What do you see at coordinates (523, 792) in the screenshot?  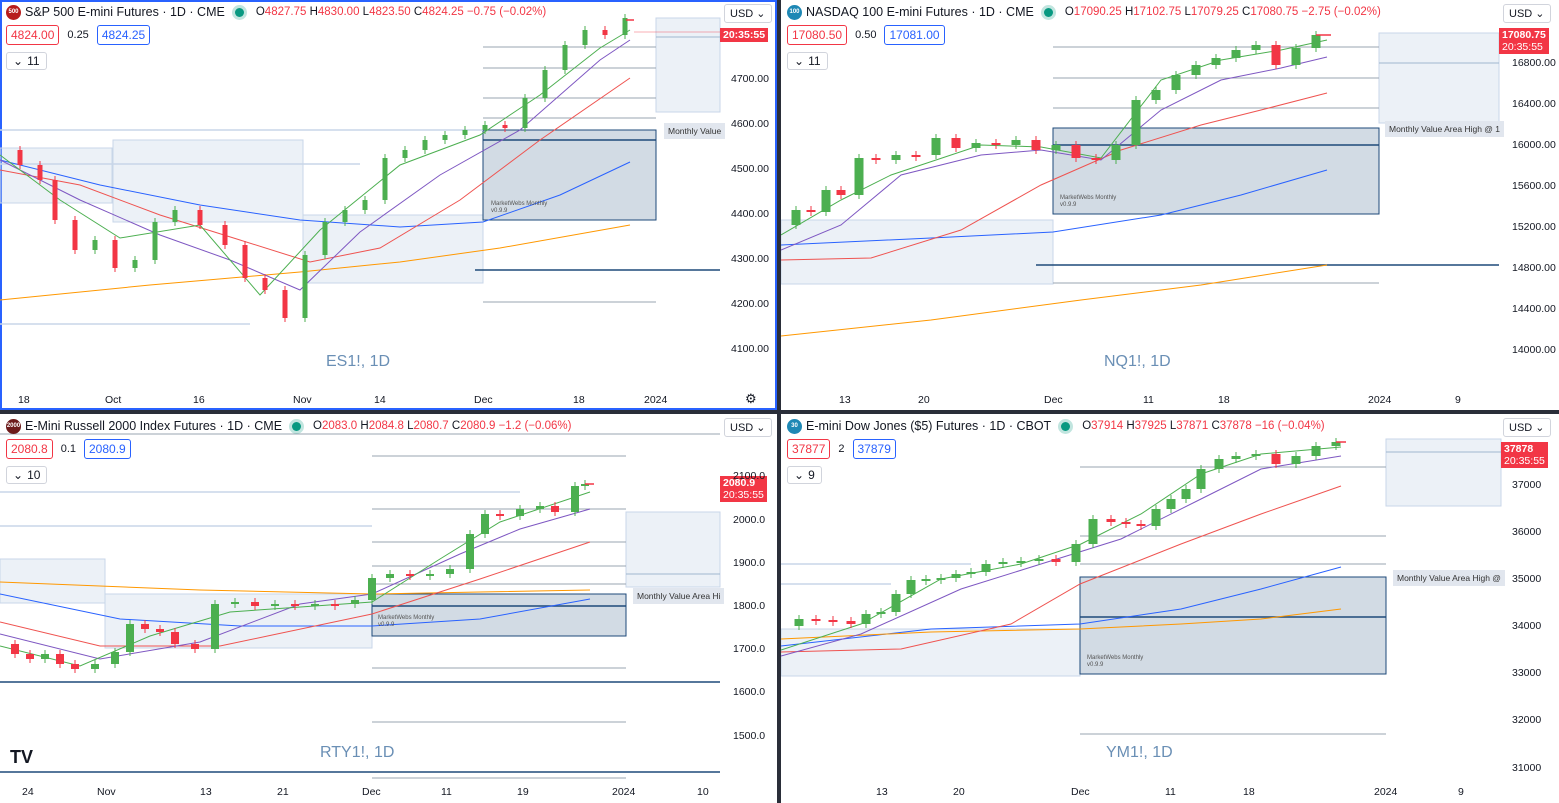 I see `time-tick-label: 19` at bounding box center [523, 792].